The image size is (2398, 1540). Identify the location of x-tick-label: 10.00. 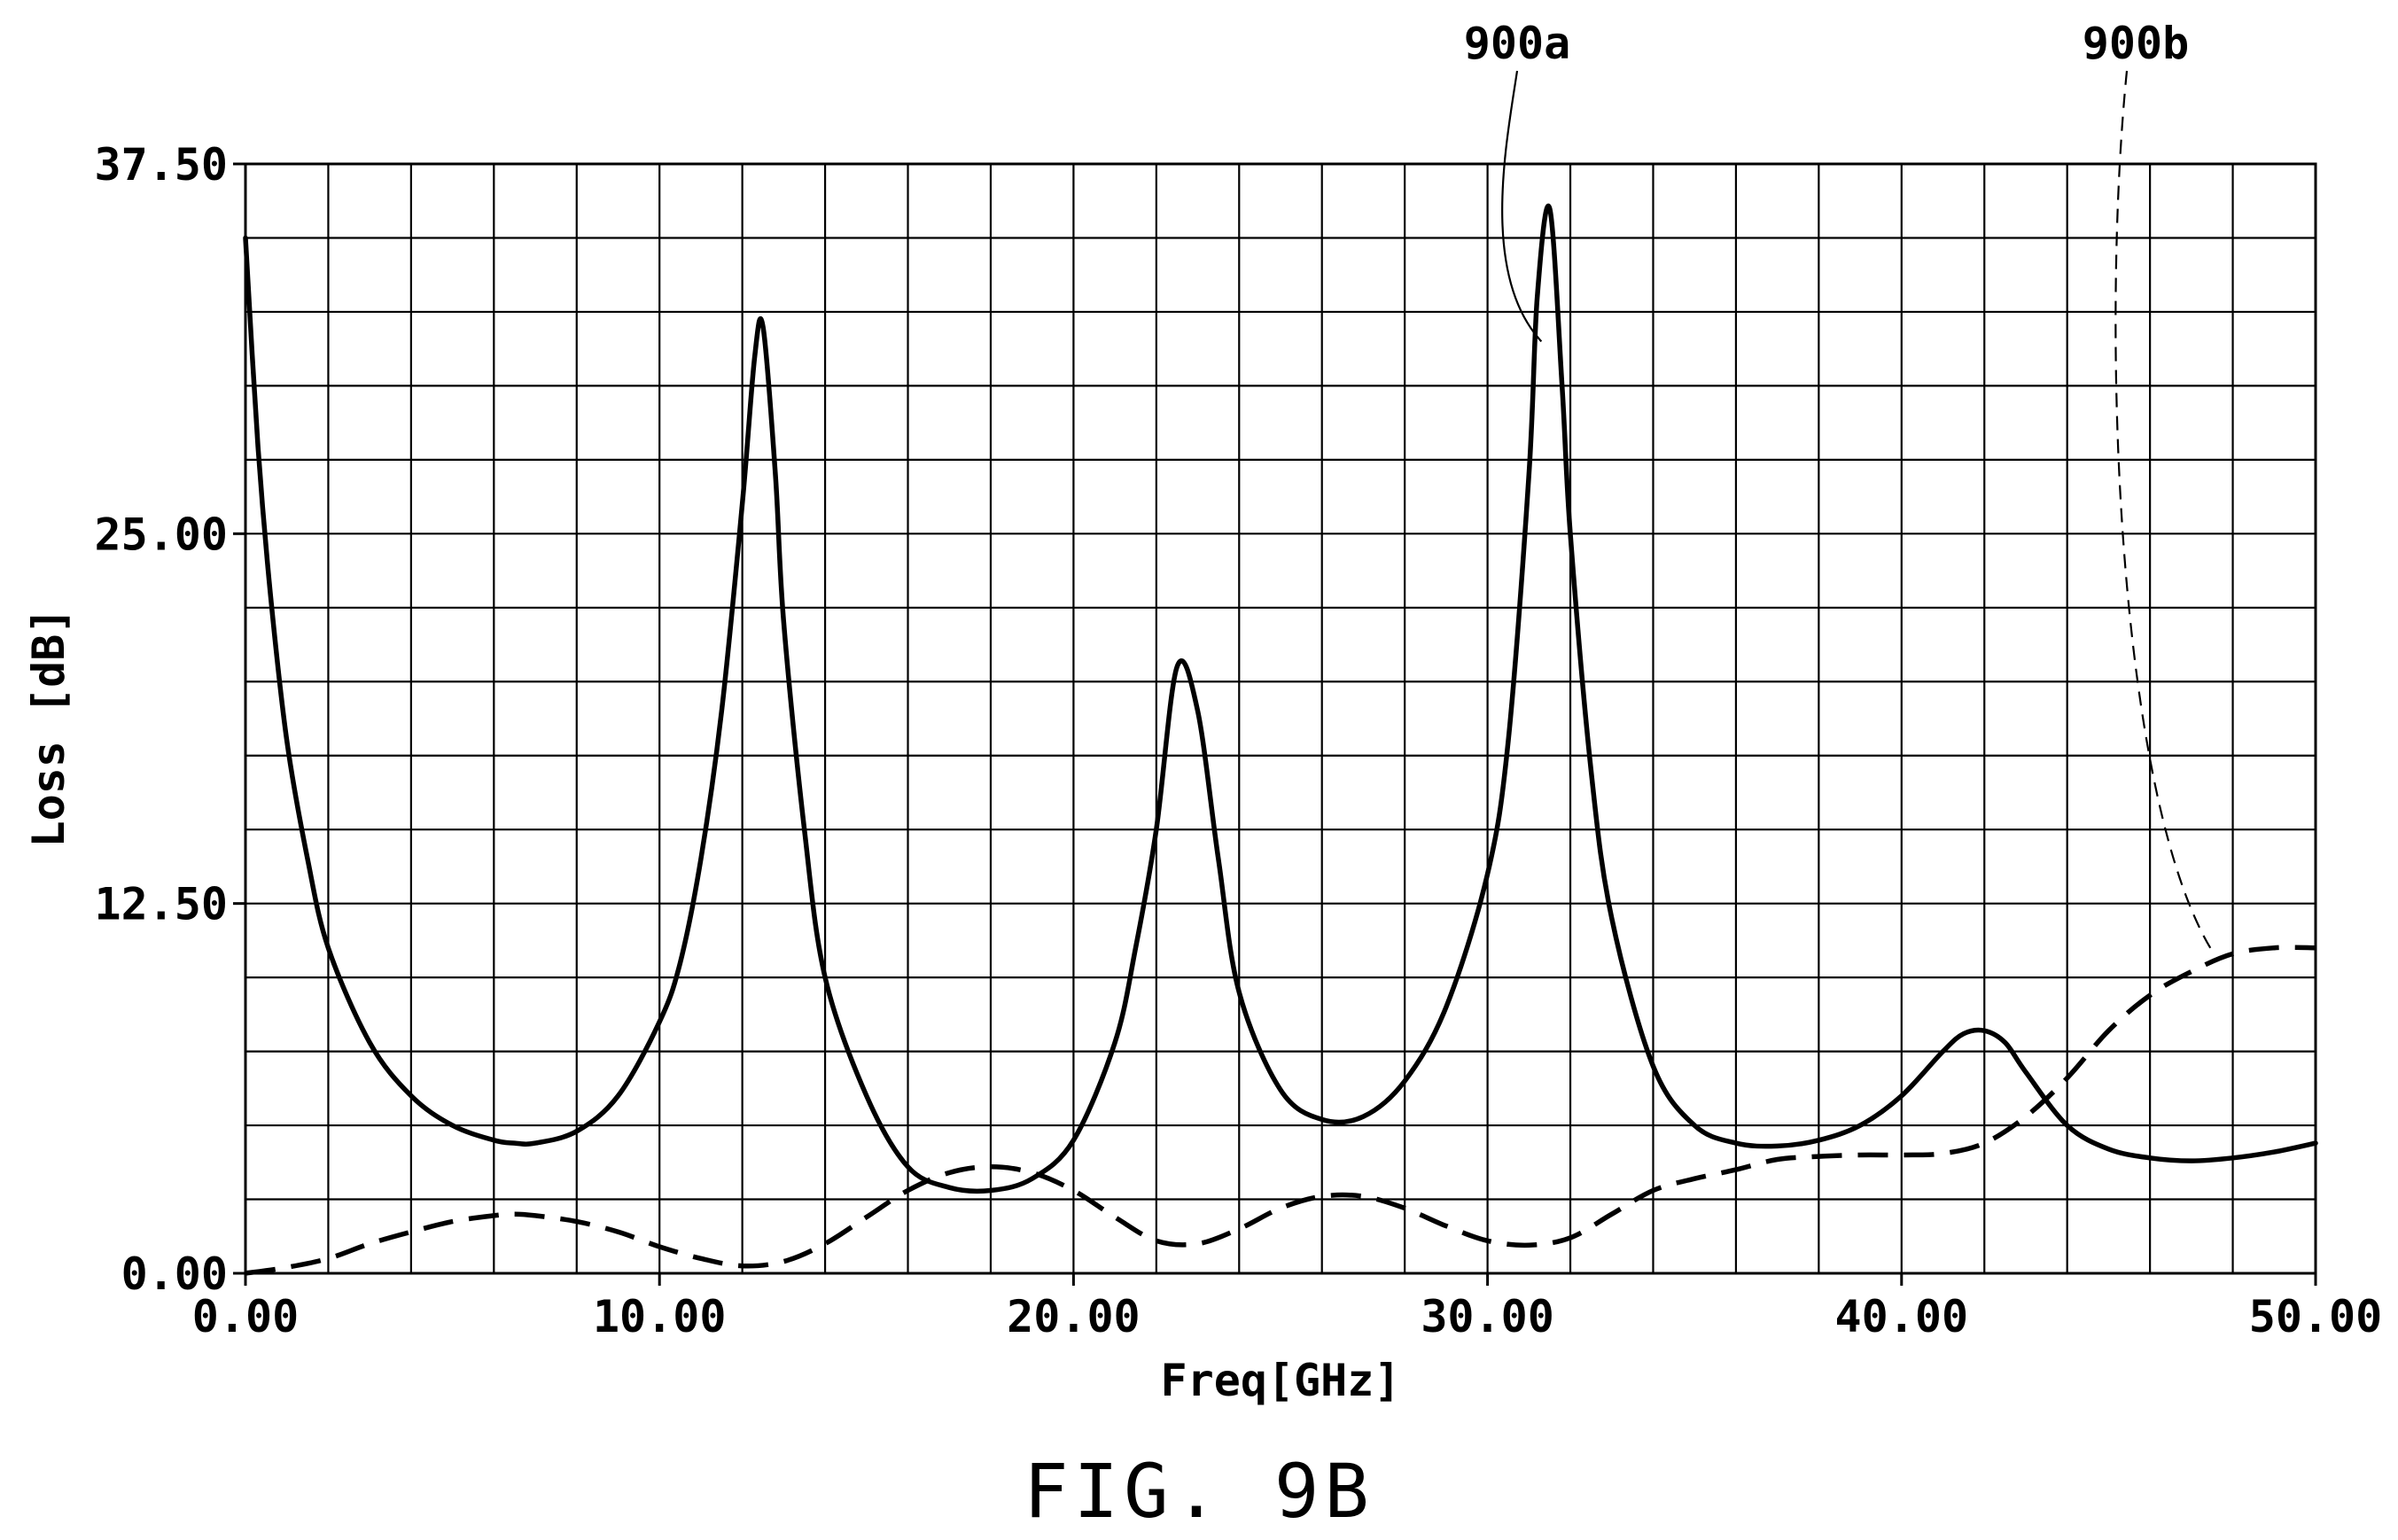
(660, 1316).